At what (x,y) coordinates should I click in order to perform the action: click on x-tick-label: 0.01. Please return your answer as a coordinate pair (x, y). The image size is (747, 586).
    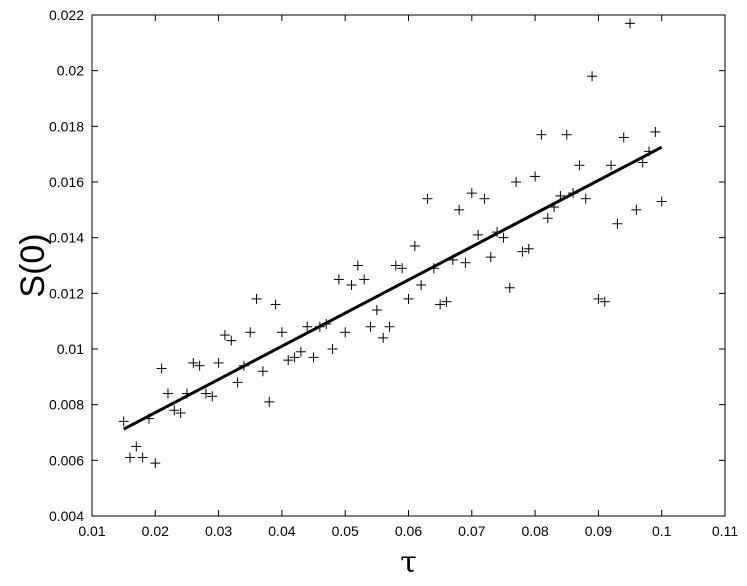
    Looking at the image, I should click on (91, 531).